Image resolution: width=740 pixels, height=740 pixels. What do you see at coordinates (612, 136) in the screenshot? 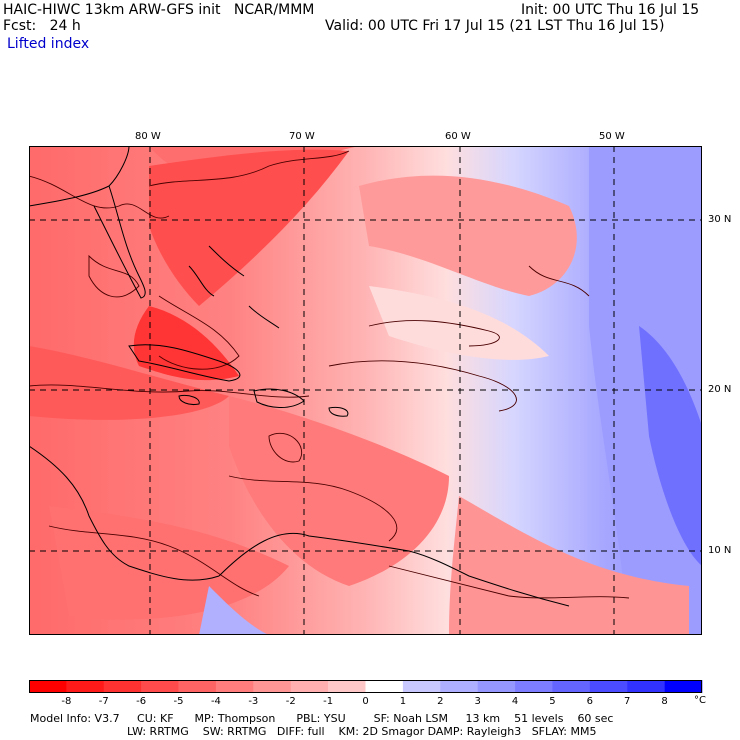
I see `lon-label-50w: 50 W` at bounding box center [612, 136].